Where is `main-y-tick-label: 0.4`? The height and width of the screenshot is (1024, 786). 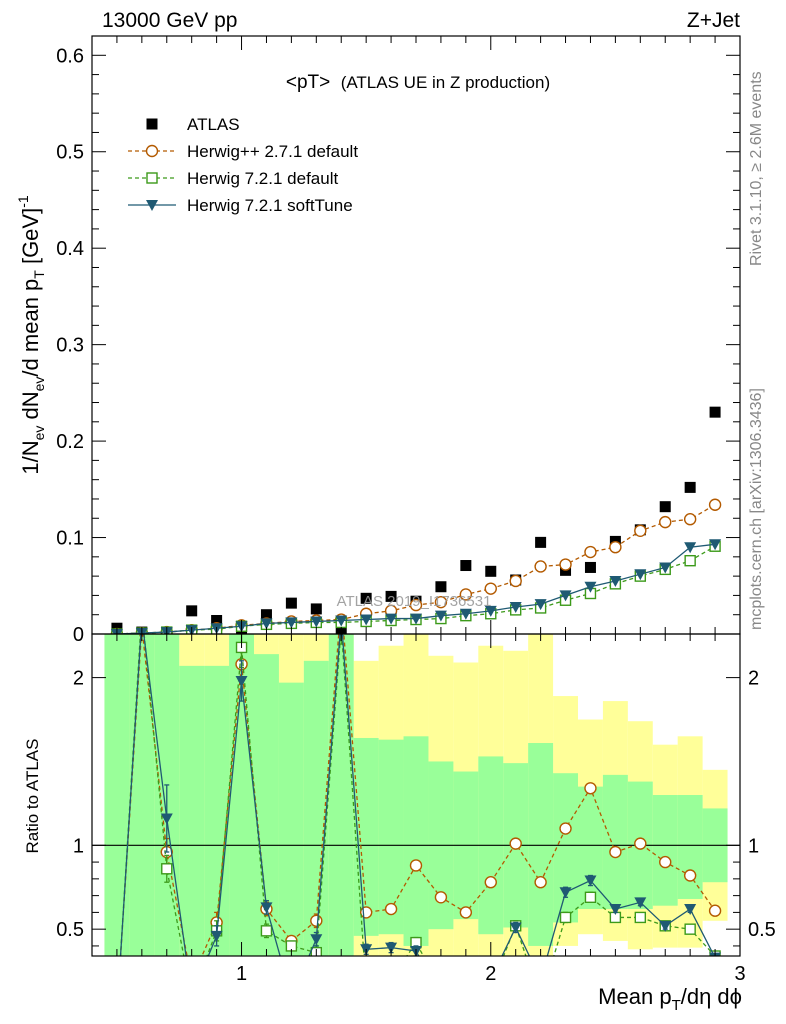 main-y-tick-label: 0.4 is located at coordinates (70, 249).